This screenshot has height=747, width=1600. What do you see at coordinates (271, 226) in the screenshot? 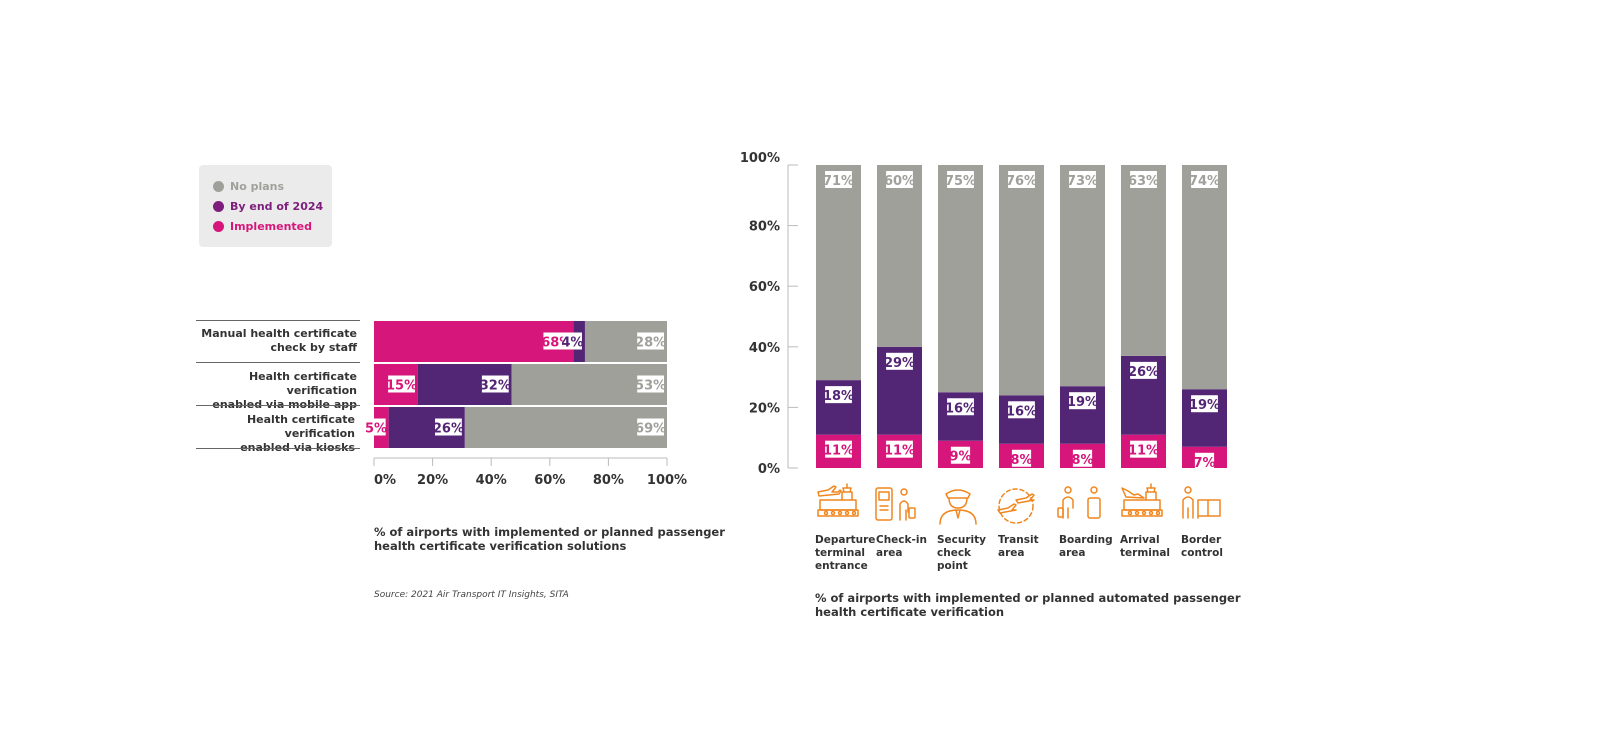
I see `legend-label-implemented: Implemented` at bounding box center [271, 226].